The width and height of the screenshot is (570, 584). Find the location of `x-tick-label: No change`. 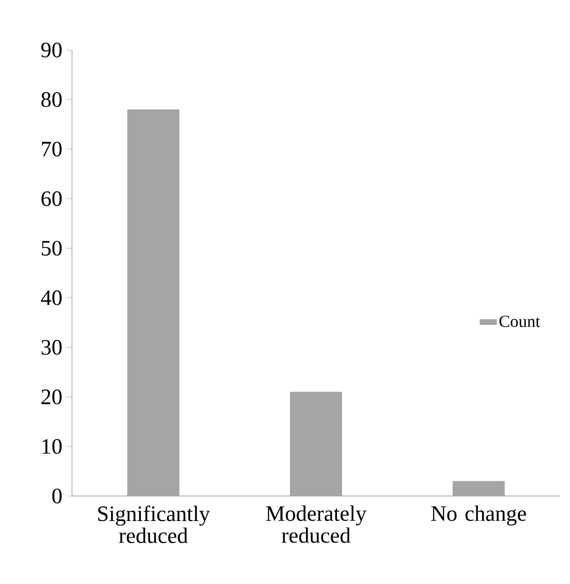

x-tick-label: No change is located at coordinates (478, 516).